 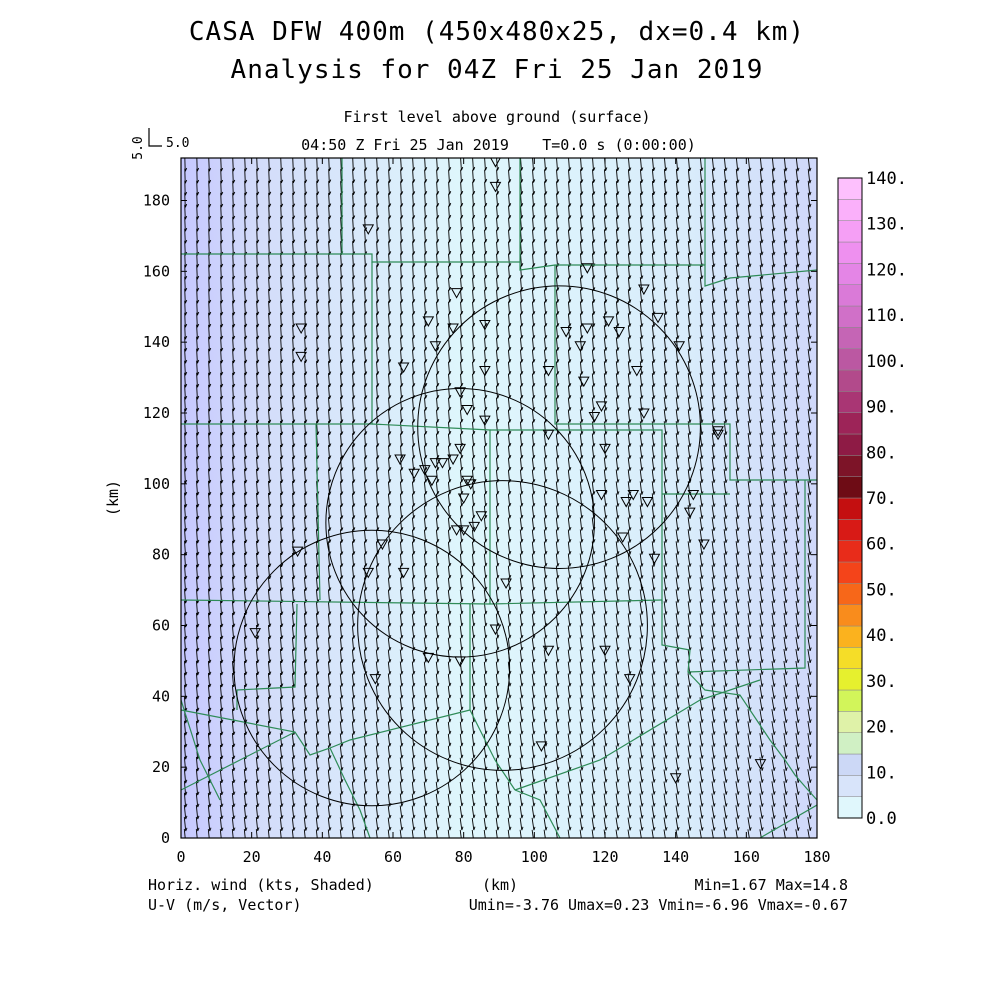 What do you see at coordinates (165, 838) in the screenshot?
I see `y-tick-label: 0` at bounding box center [165, 838].